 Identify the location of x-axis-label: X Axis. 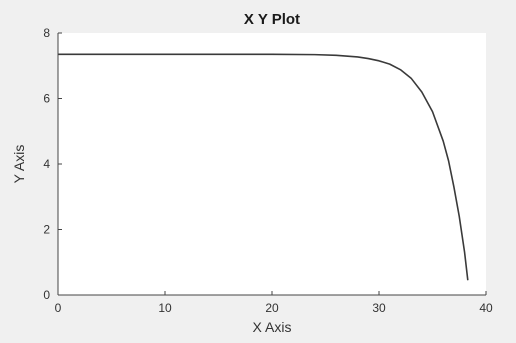
(272, 327).